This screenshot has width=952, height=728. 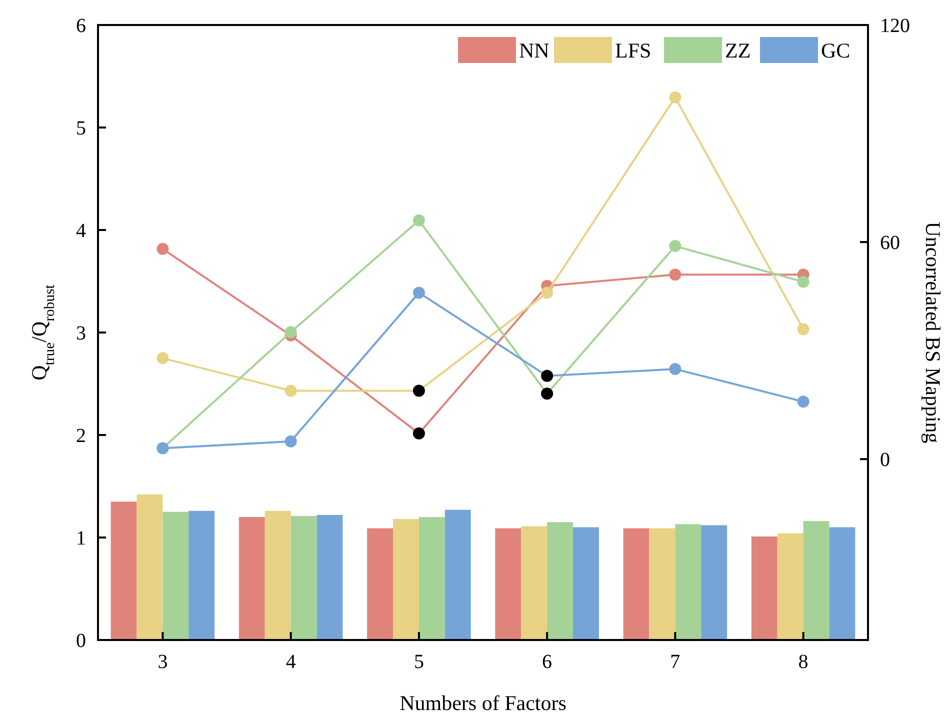 What do you see at coordinates (81, 26) in the screenshot?
I see `y-tick-label: 6` at bounding box center [81, 26].